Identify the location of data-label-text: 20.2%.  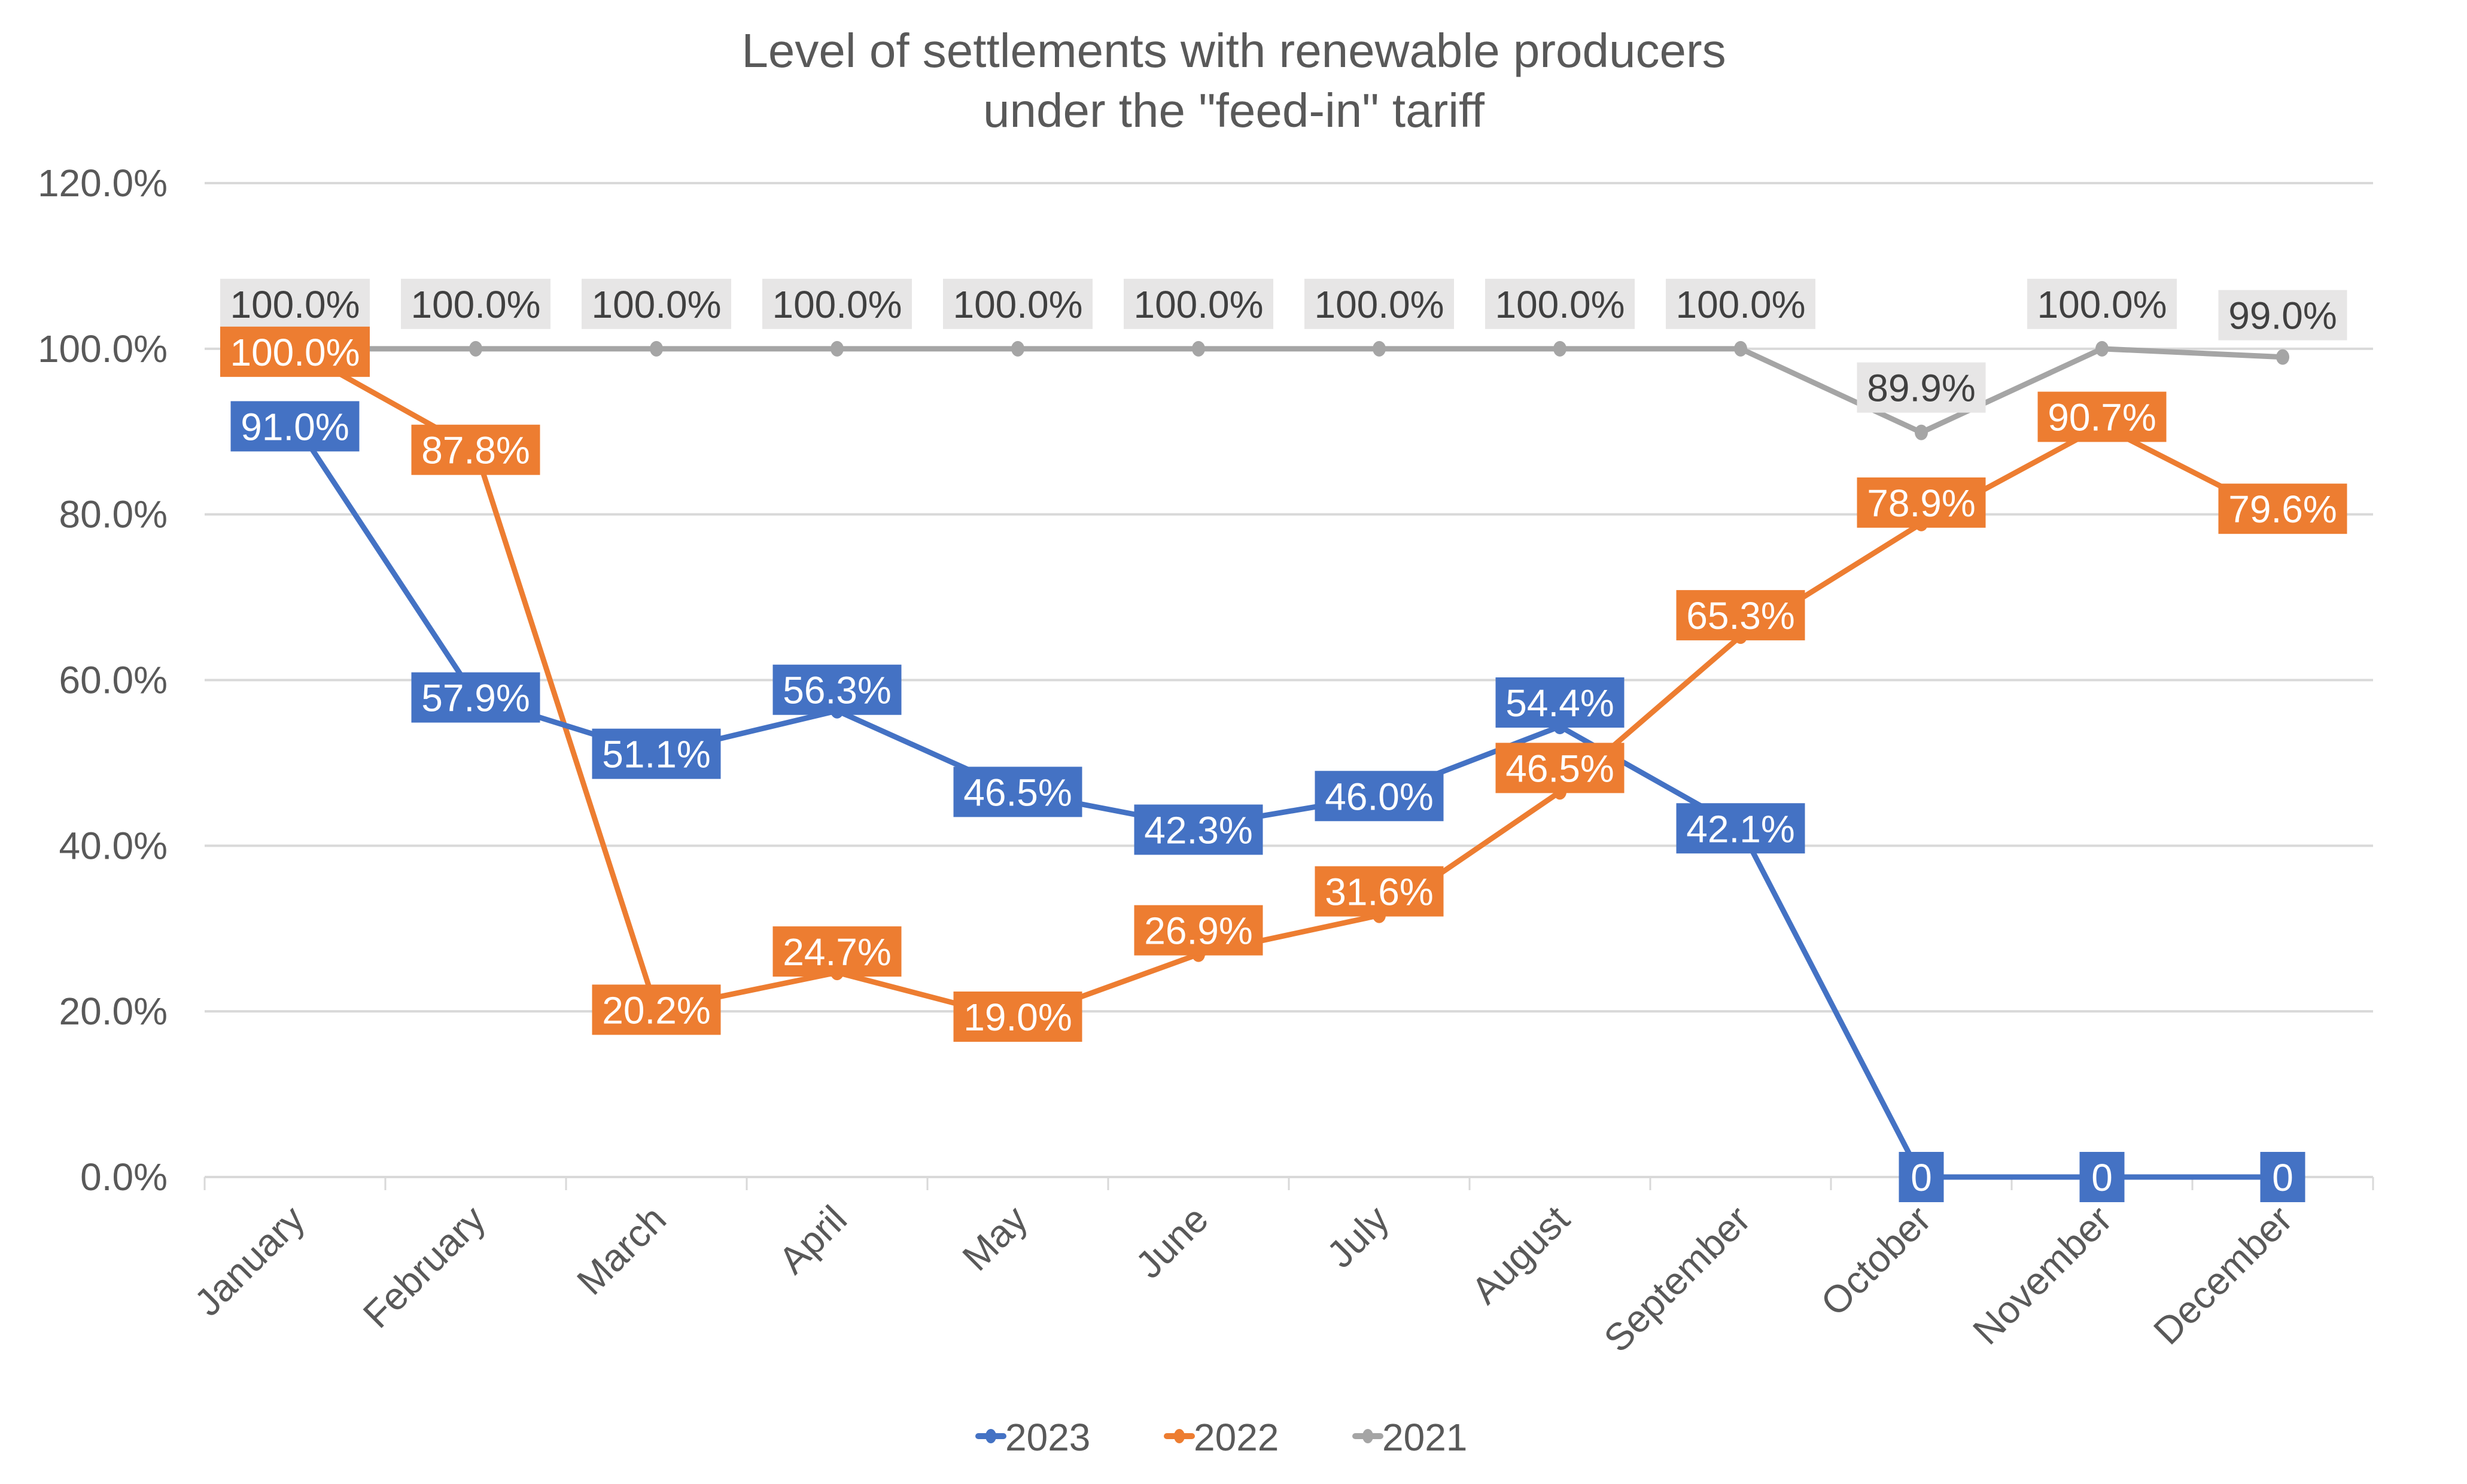
(656, 1010).